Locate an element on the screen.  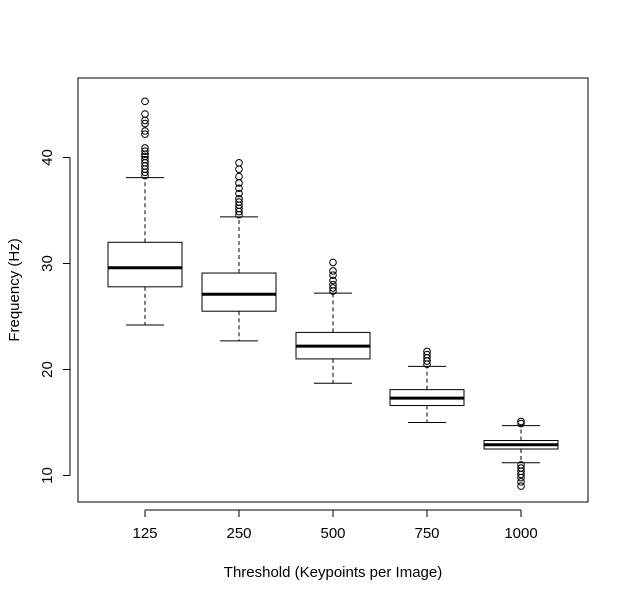
x-axis: 125 250 500 750 1000 is located at coordinates (335, 525).